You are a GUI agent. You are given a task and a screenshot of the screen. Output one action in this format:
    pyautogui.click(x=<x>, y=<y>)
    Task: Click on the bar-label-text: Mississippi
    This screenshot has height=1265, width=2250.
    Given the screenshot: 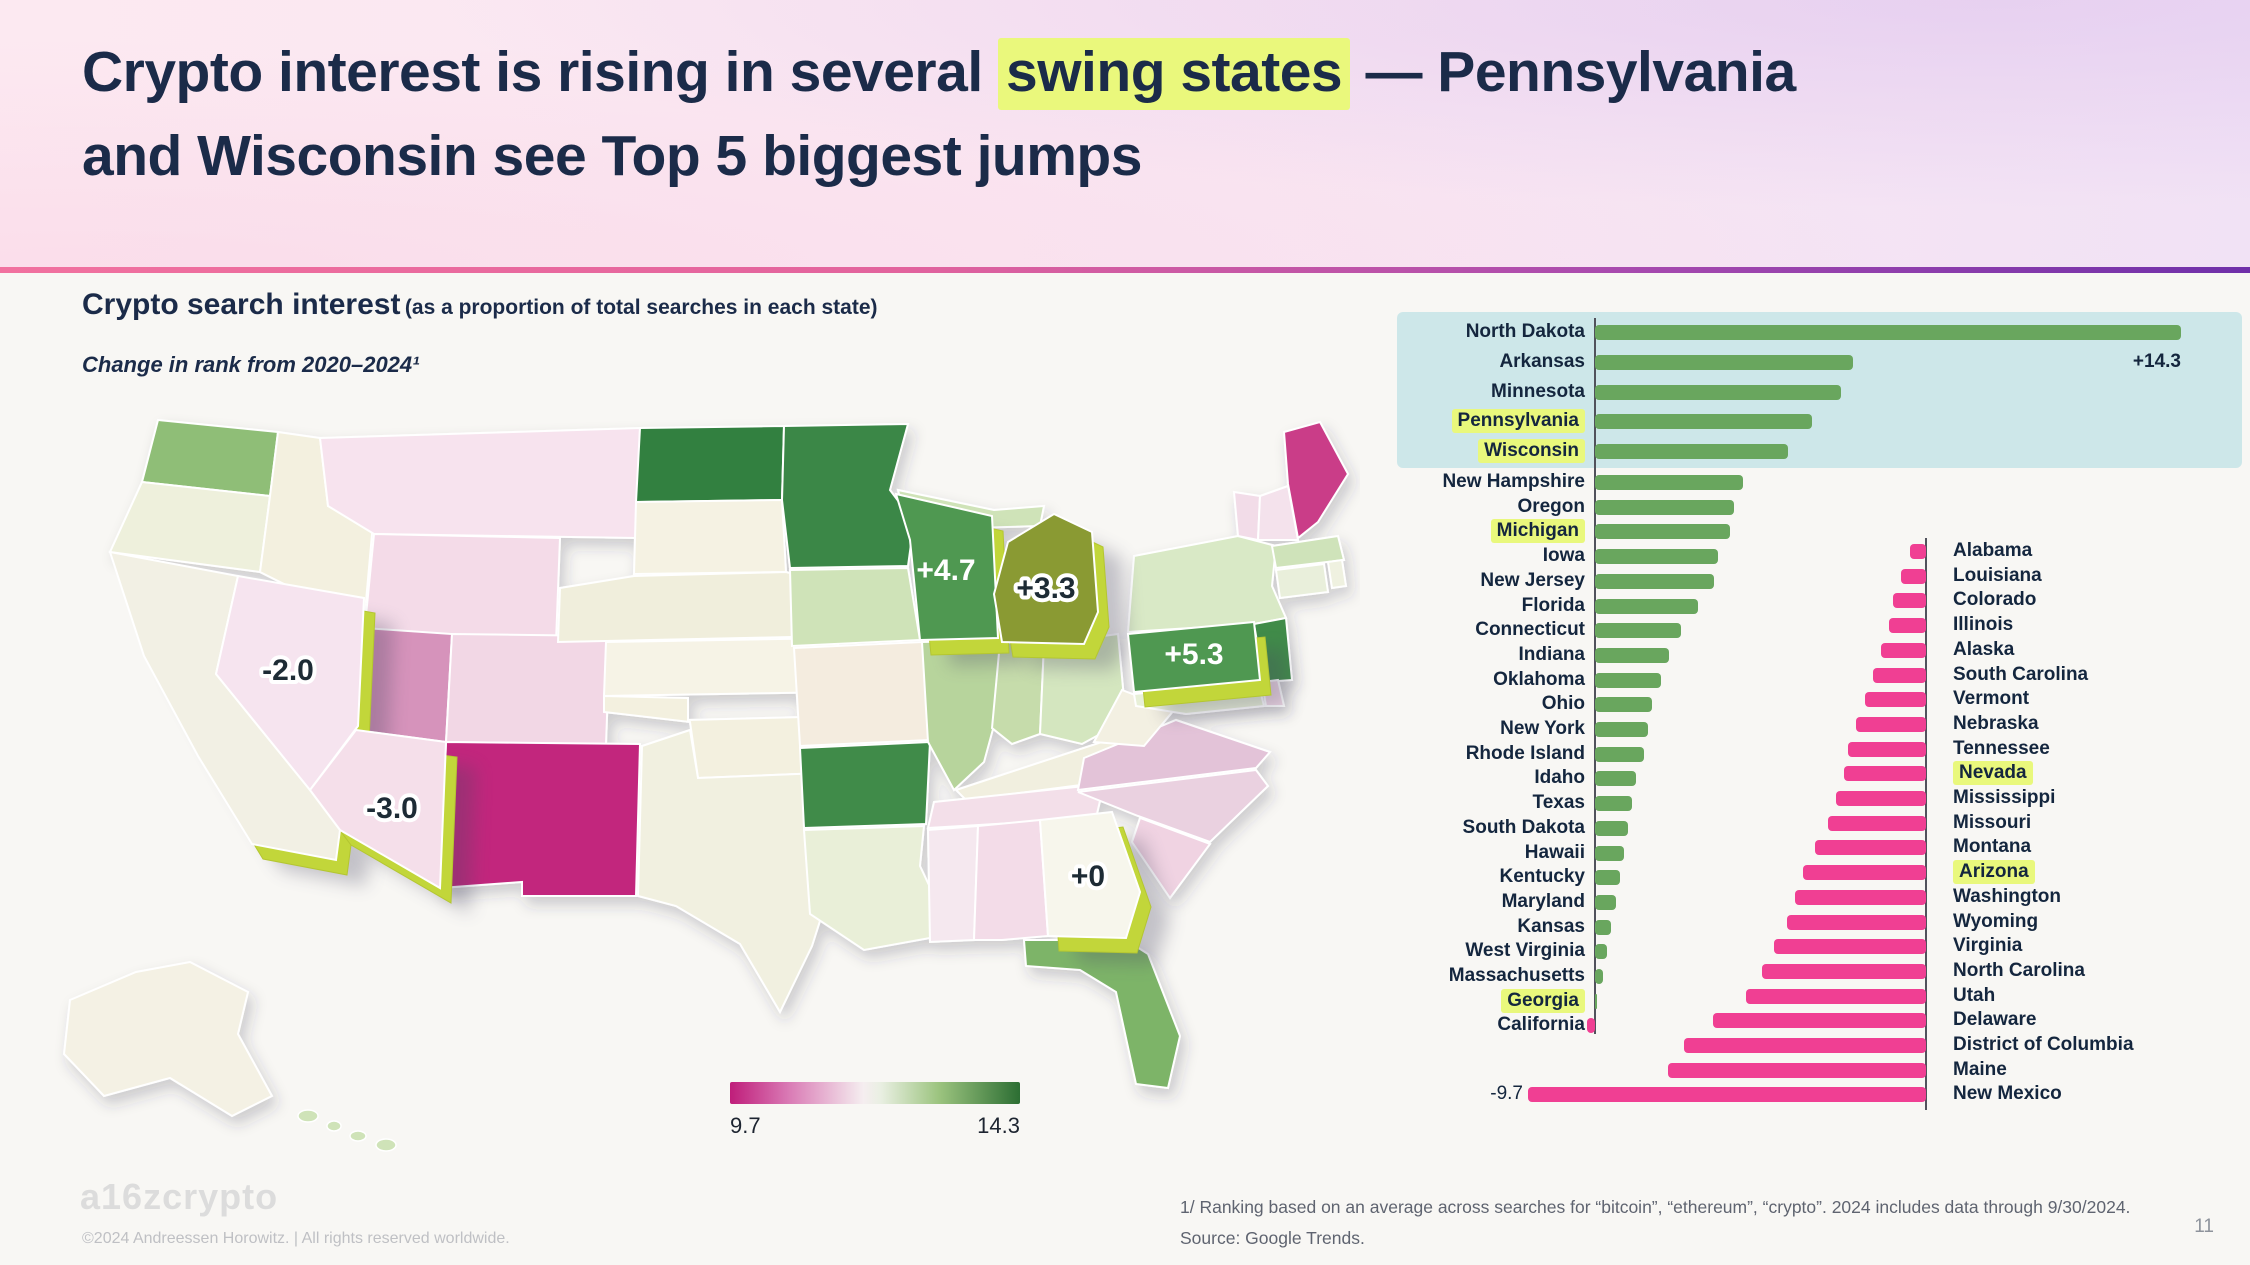 What is the action you would take?
    pyautogui.click(x=2004, y=797)
    